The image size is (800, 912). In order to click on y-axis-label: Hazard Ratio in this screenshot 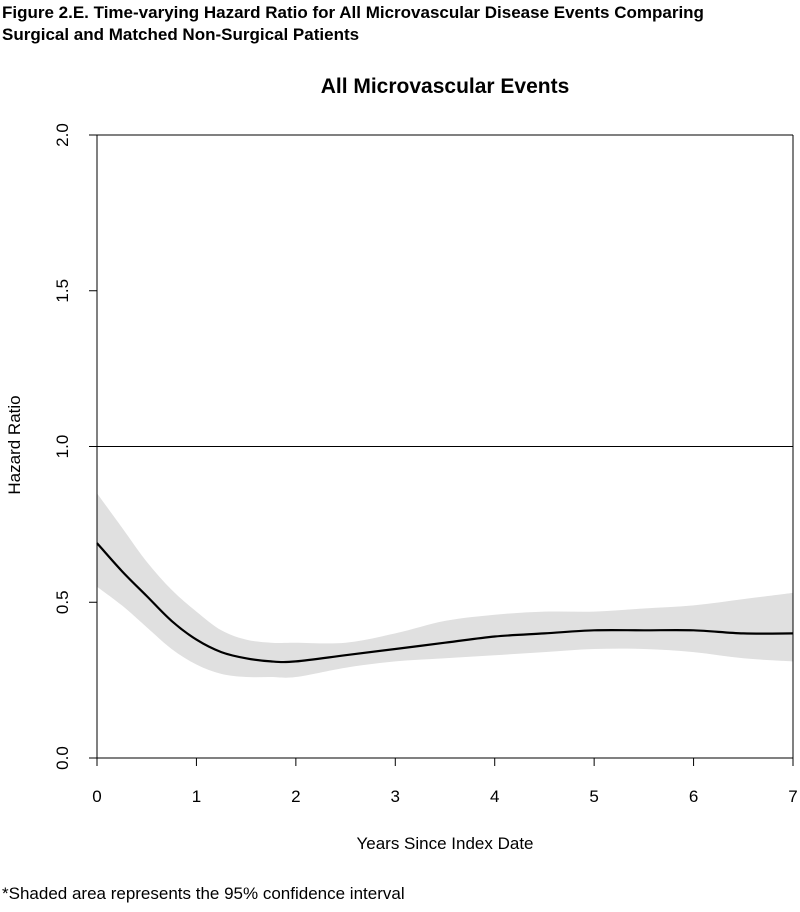, I will do `click(14, 444)`.